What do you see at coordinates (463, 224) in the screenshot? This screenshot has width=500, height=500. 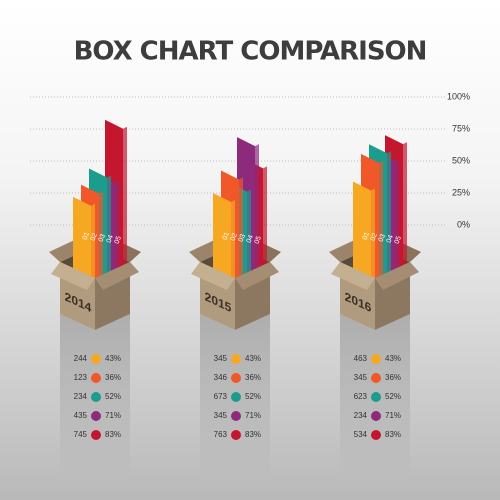 I see `tick-label: 0%` at bounding box center [463, 224].